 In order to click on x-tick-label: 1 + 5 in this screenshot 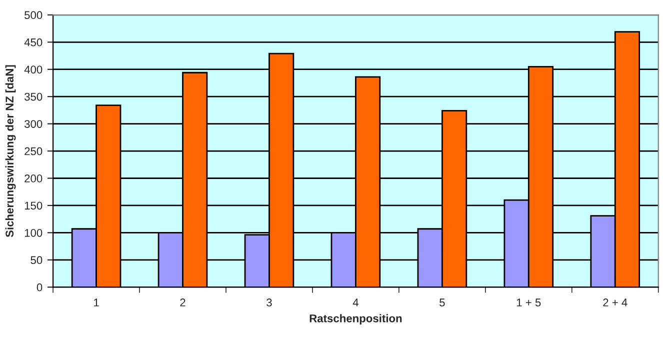, I will do `click(528, 302)`.